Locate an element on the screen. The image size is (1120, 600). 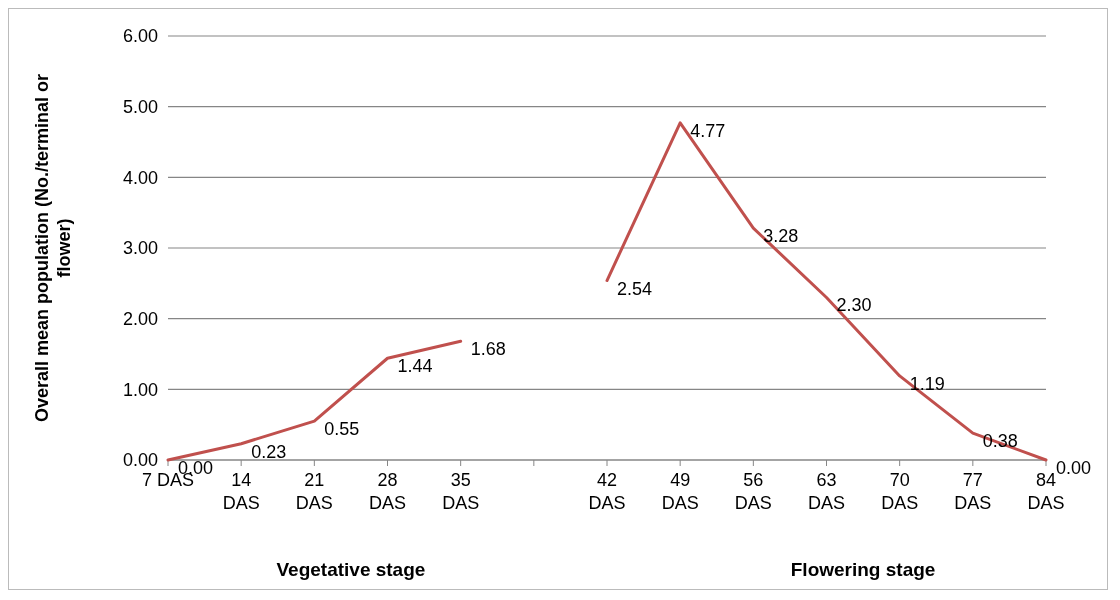
data-label: 1.44 is located at coordinates (415, 366).